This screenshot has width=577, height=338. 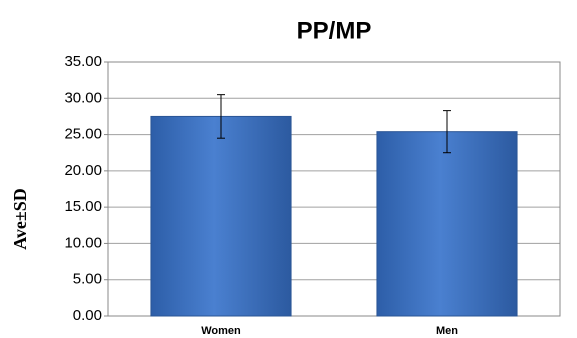 I want to click on x-tick-label: Women, so click(x=221, y=331).